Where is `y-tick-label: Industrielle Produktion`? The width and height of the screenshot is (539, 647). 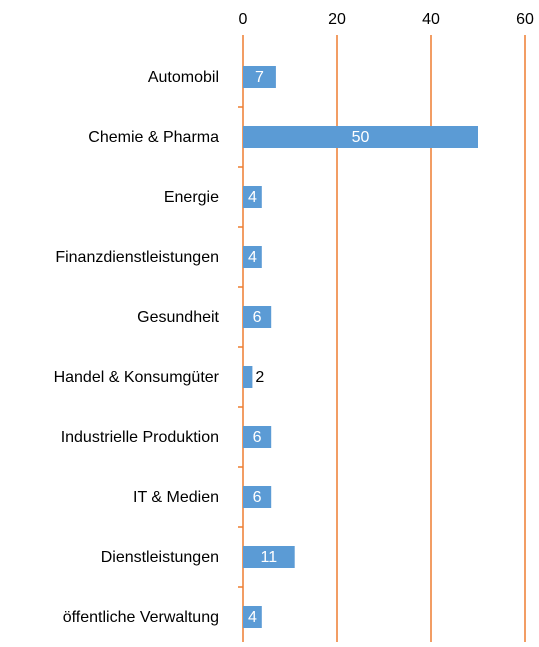 y-tick-label: Industrielle Produktion is located at coordinates (140, 437).